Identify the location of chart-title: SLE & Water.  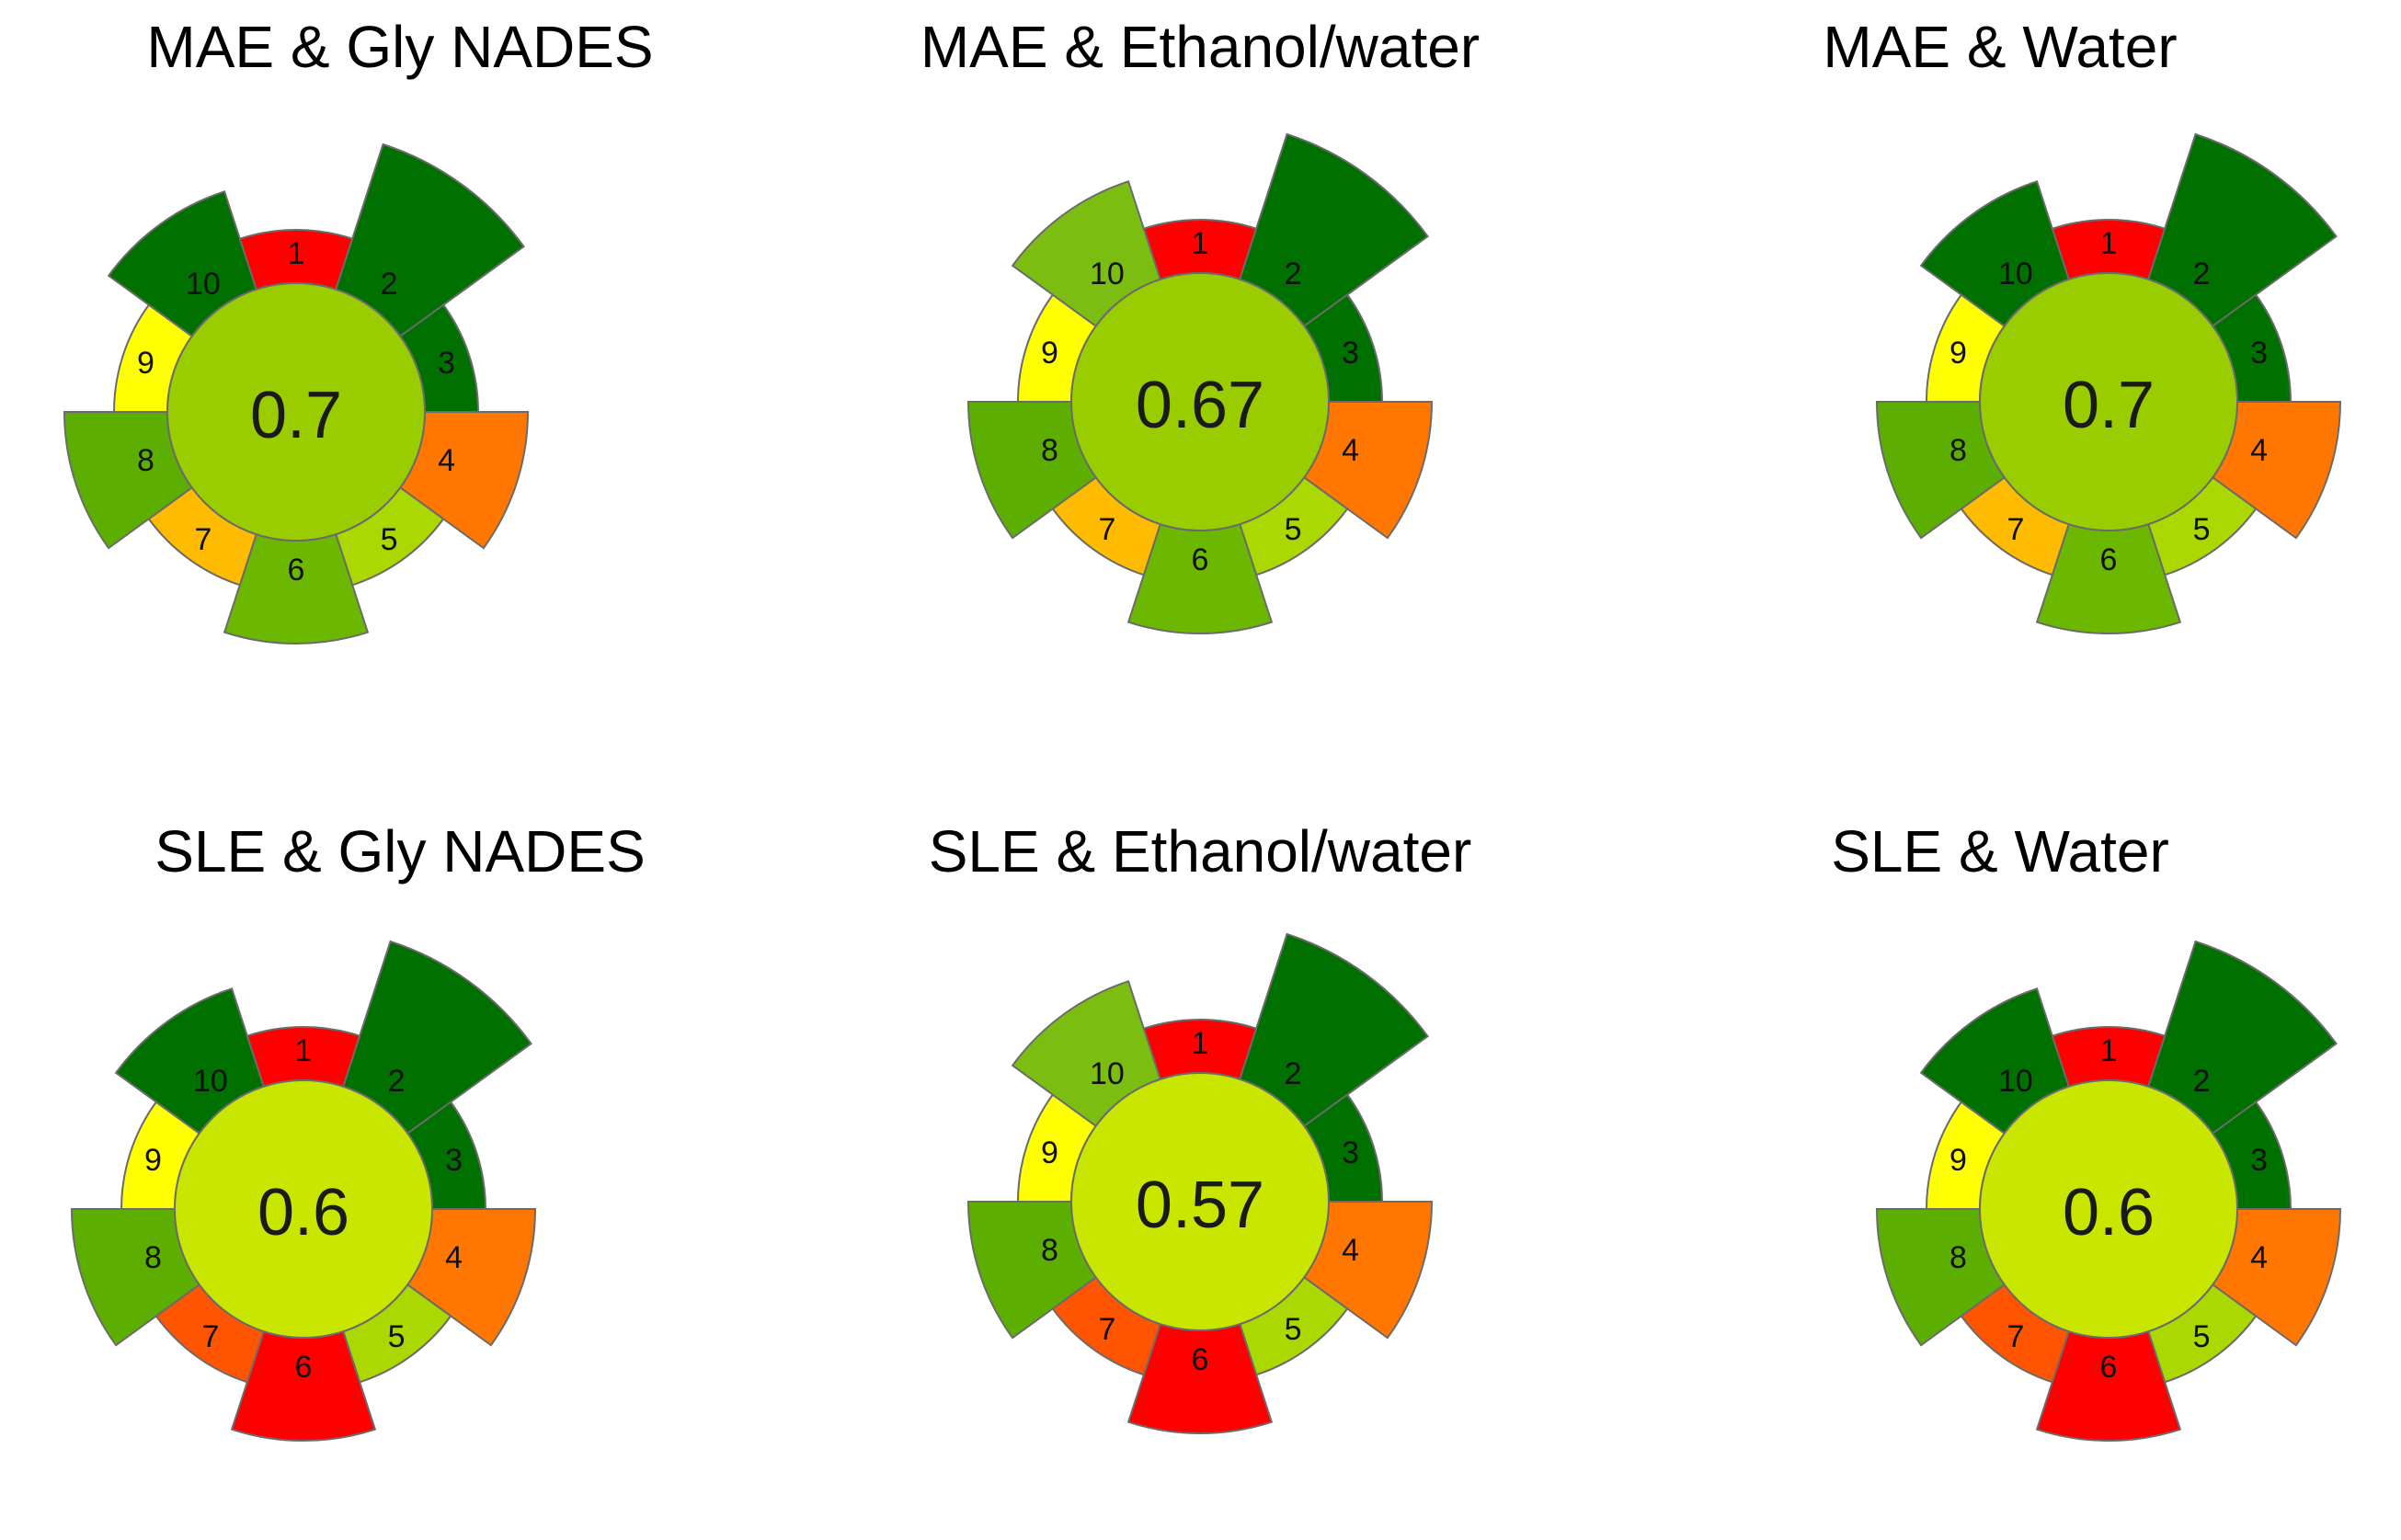
(2000, 851).